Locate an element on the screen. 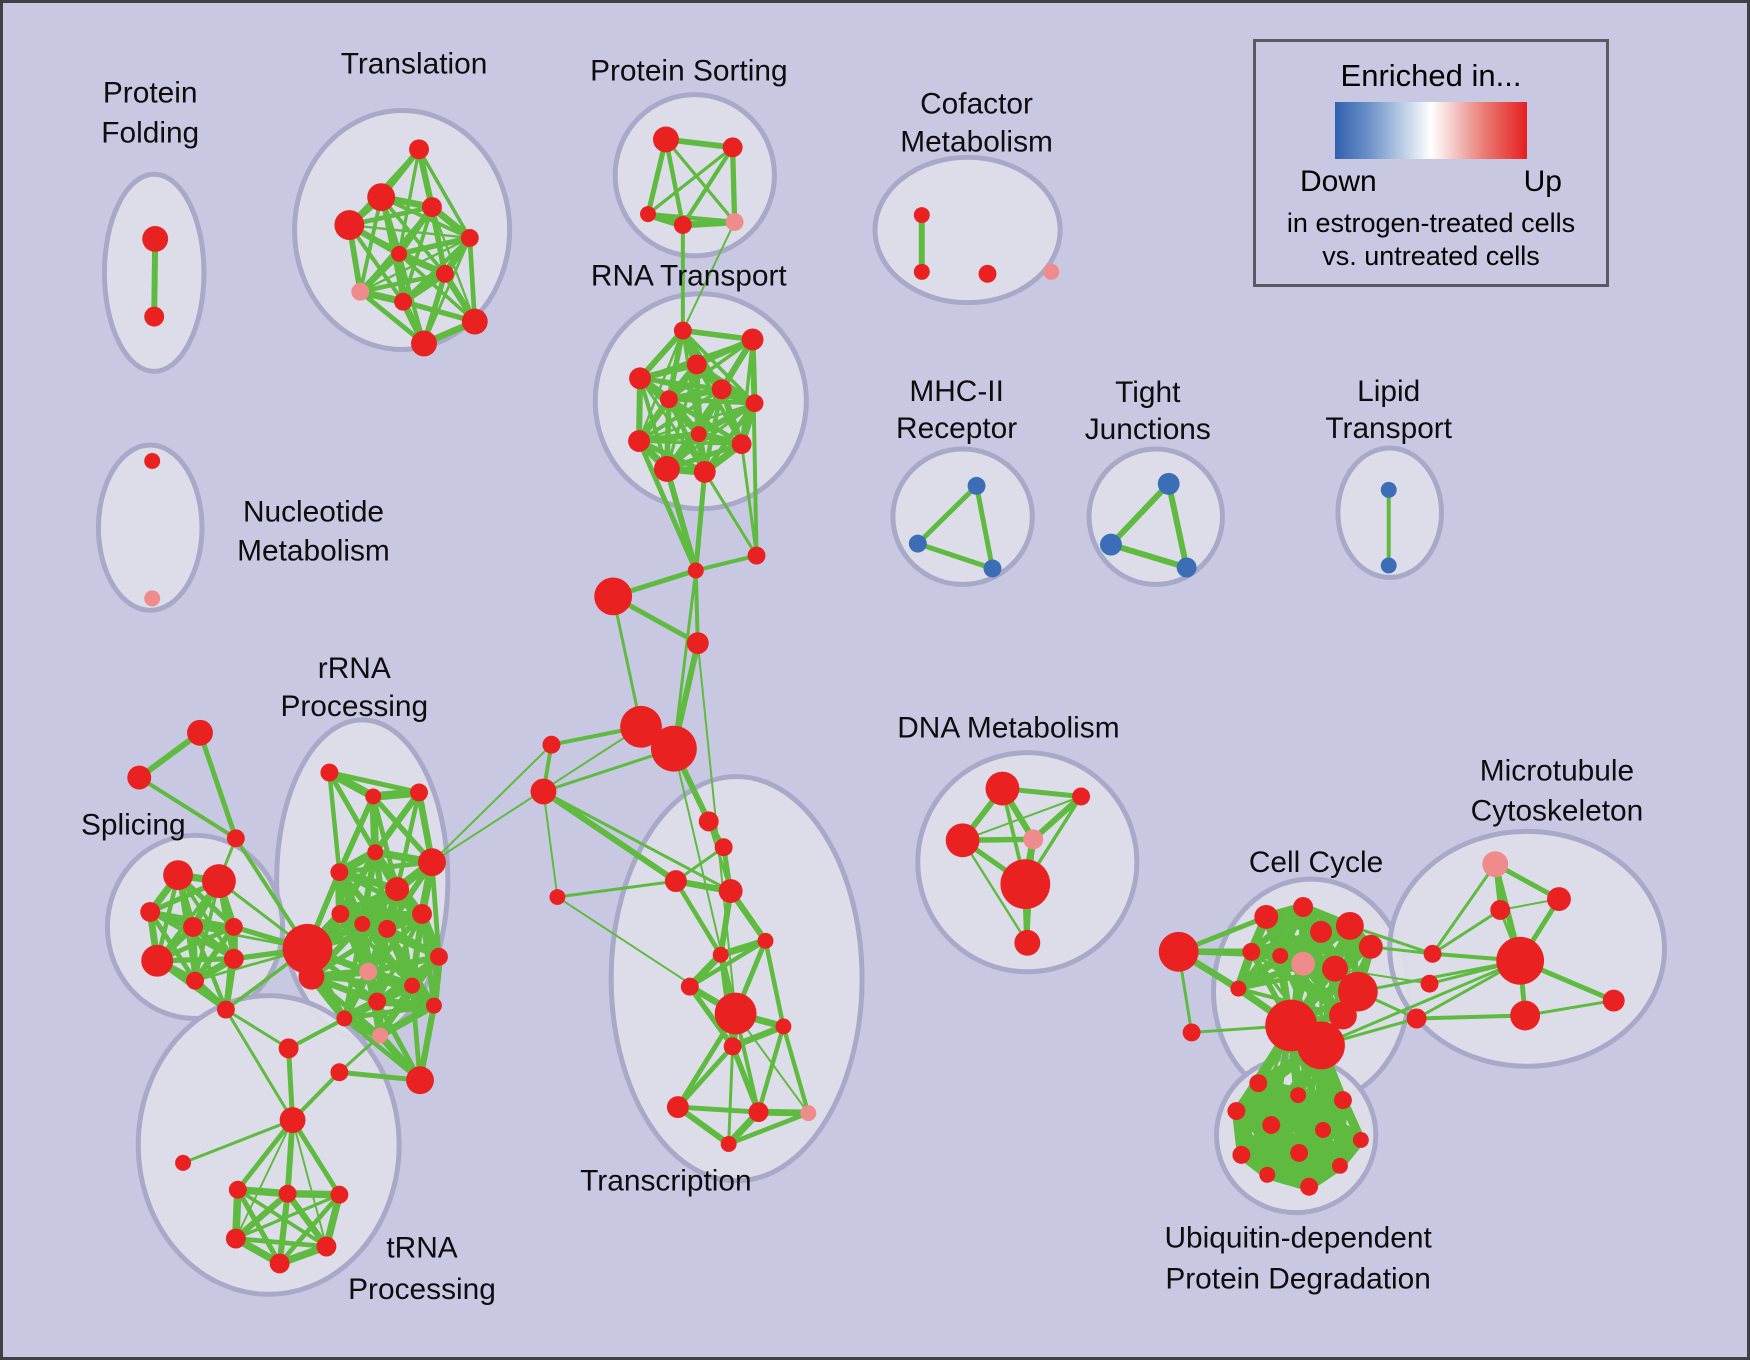 Image resolution: width=1750 pixels, height=1360 pixels. network-node-tj1 is located at coordinates (1168, 483).